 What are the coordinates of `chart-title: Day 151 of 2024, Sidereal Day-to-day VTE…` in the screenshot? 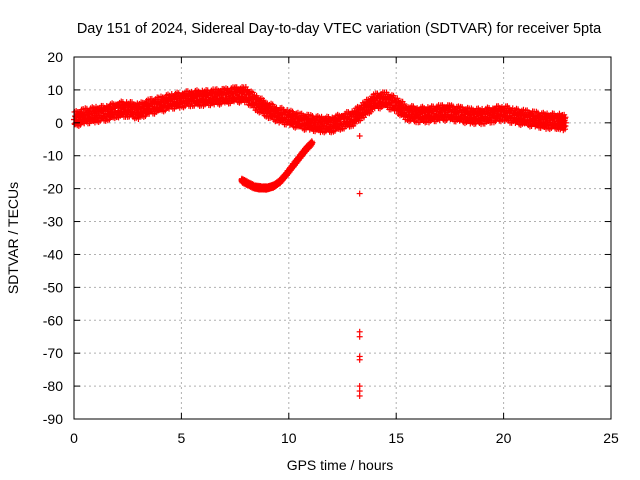 It's located at (339, 29).